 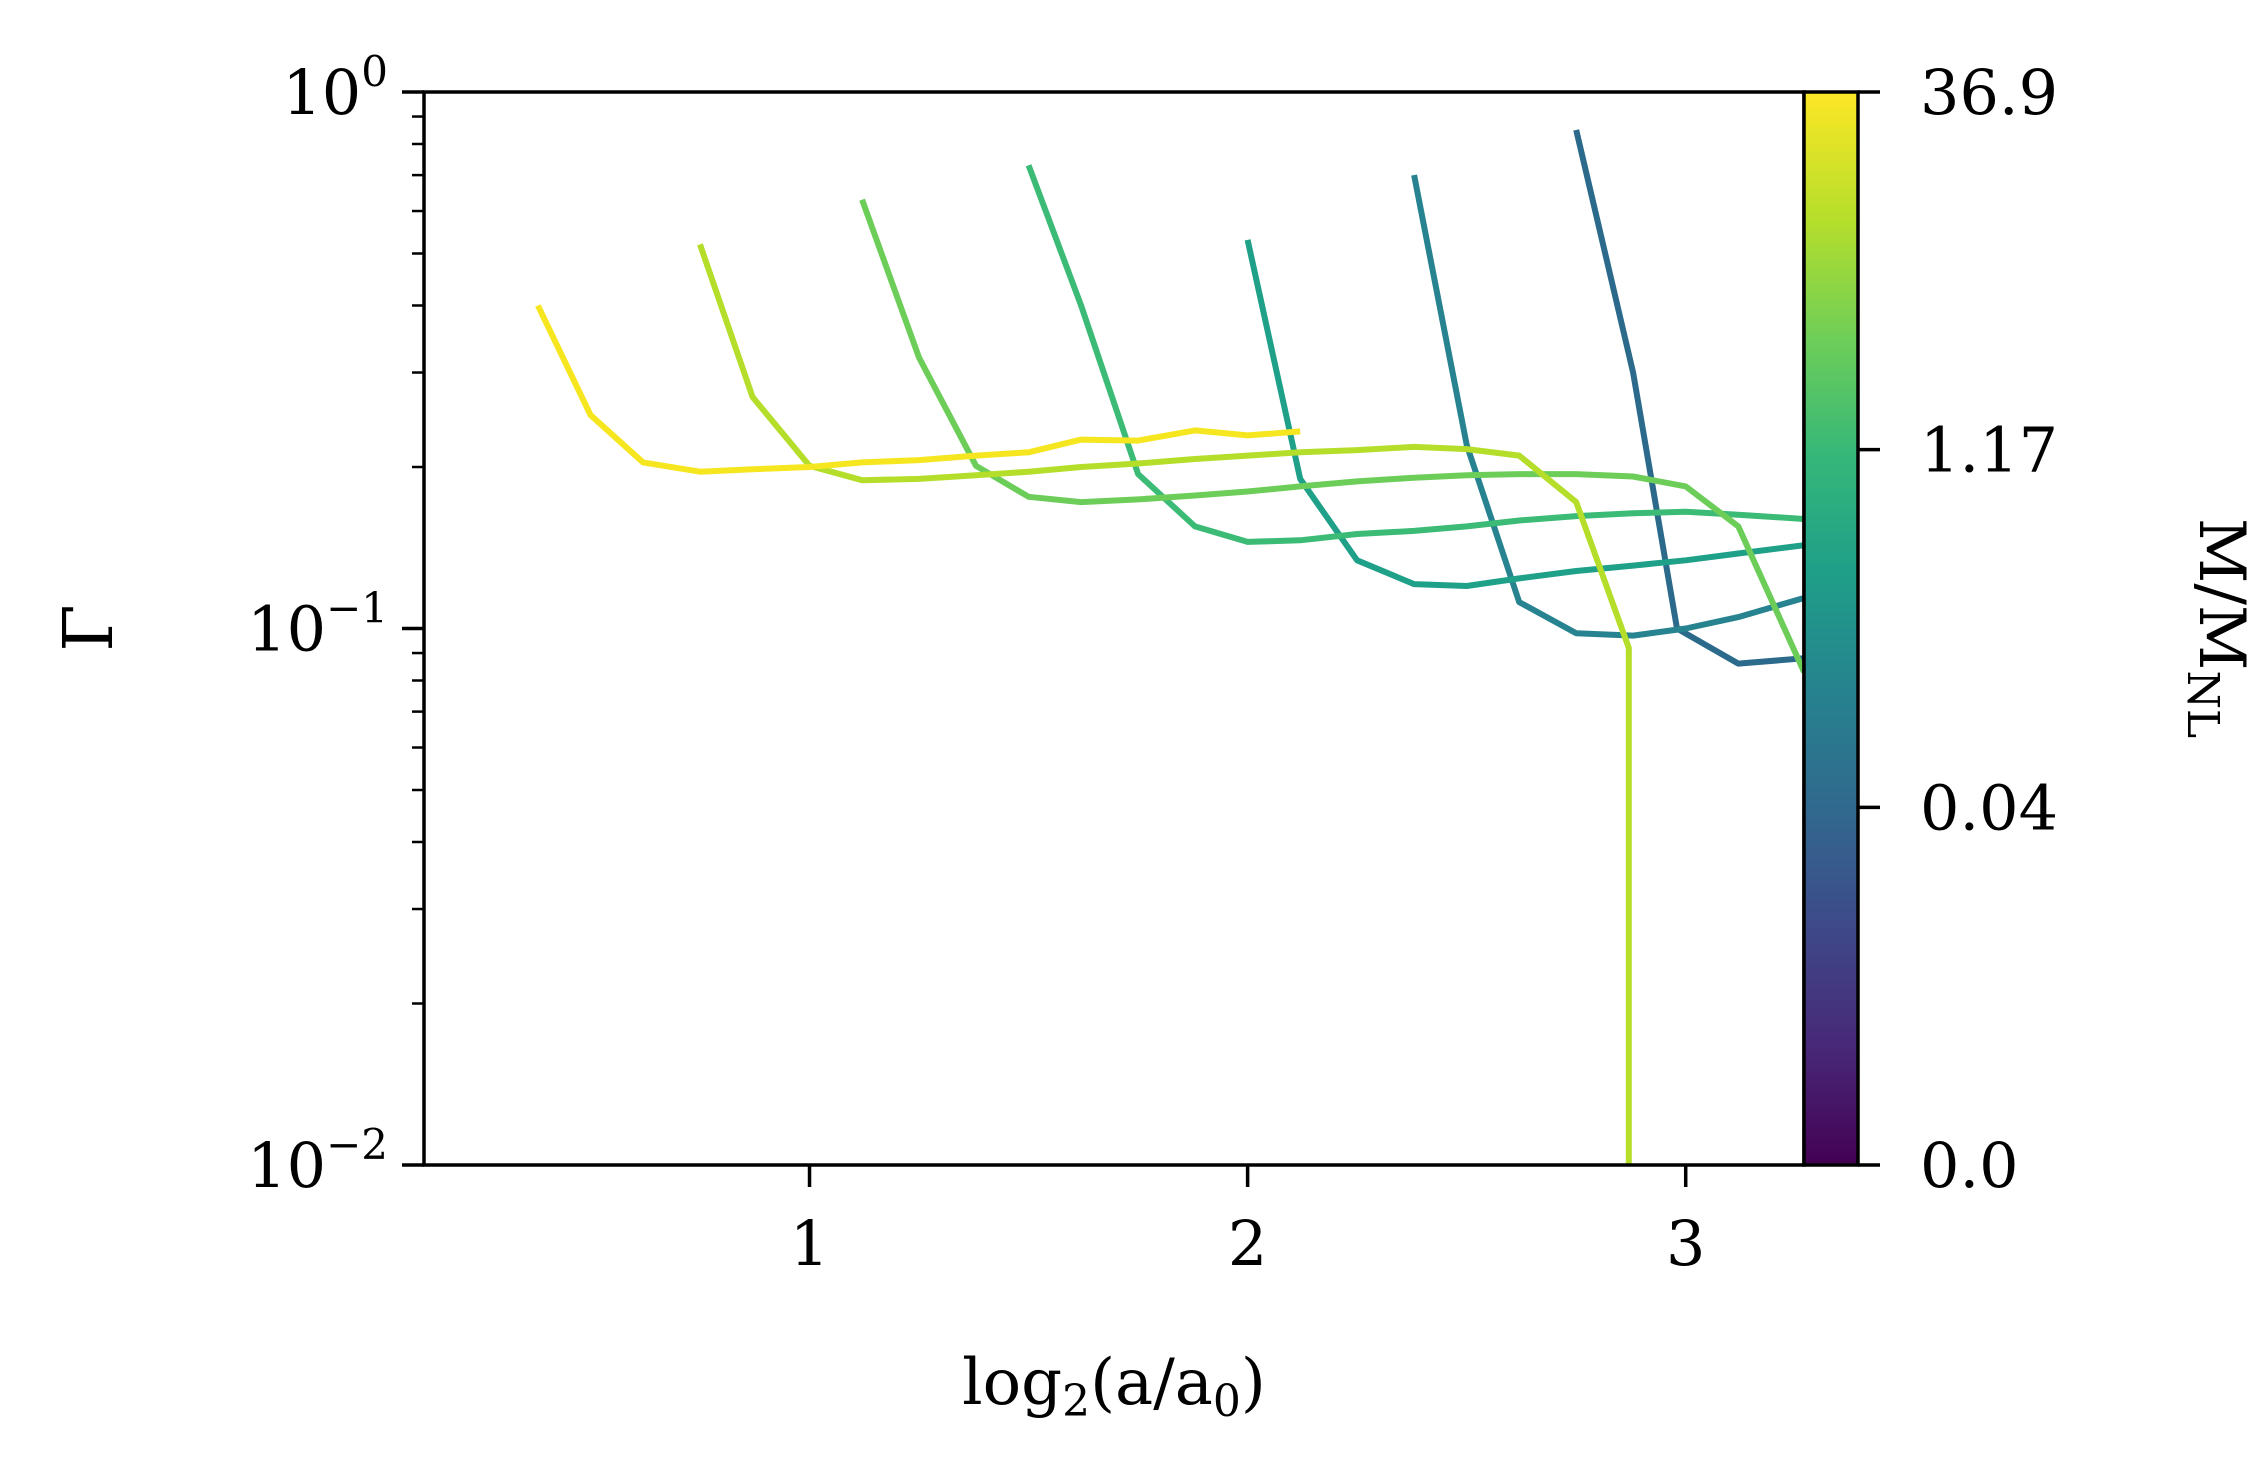 What do you see at coordinates (2202, 704) in the screenshot?
I see `colorbar-label-sub: NL` at bounding box center [2202, 704].